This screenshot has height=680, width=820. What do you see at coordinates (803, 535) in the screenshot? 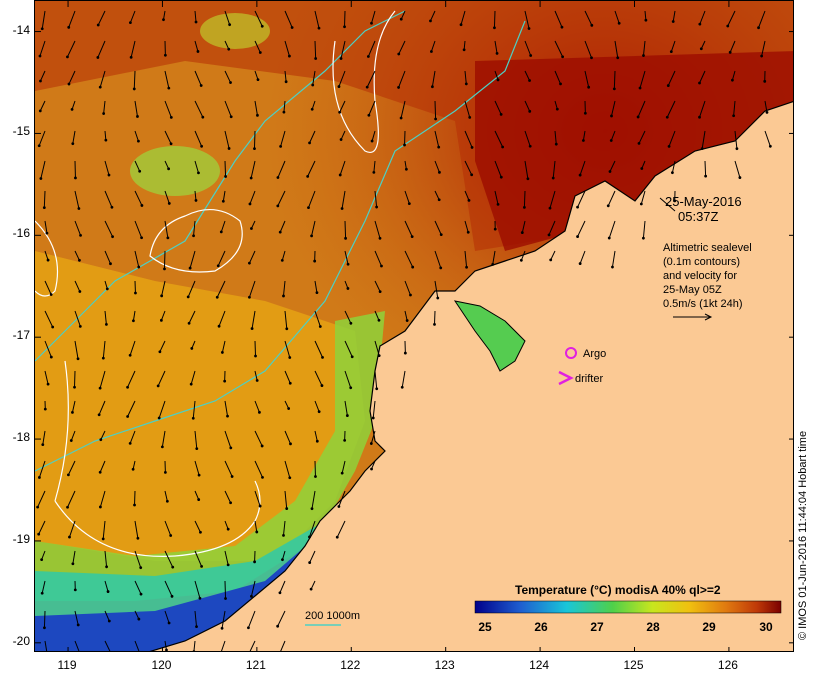
I see `credit-text: © IMOS 01-Jun-2016 11:44:04 Hobart time` at bounding box center [803, 535].